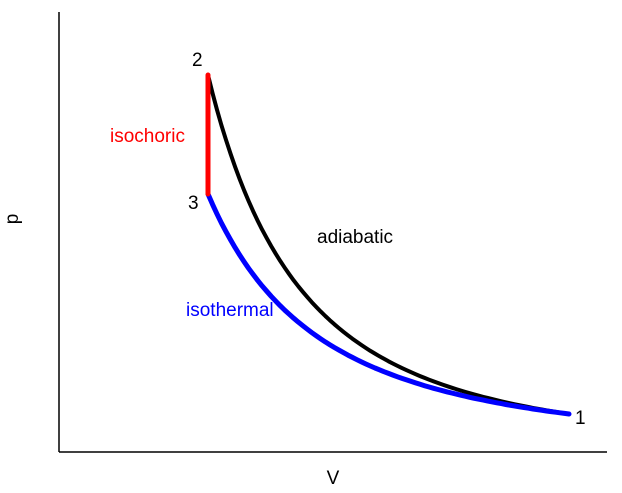 This screenshot has width=622, height=493. What do you see at coordinates (230, 310) in the screenshot?
I see `isothermal-label: isothermal` at bounding box center [230, 310].